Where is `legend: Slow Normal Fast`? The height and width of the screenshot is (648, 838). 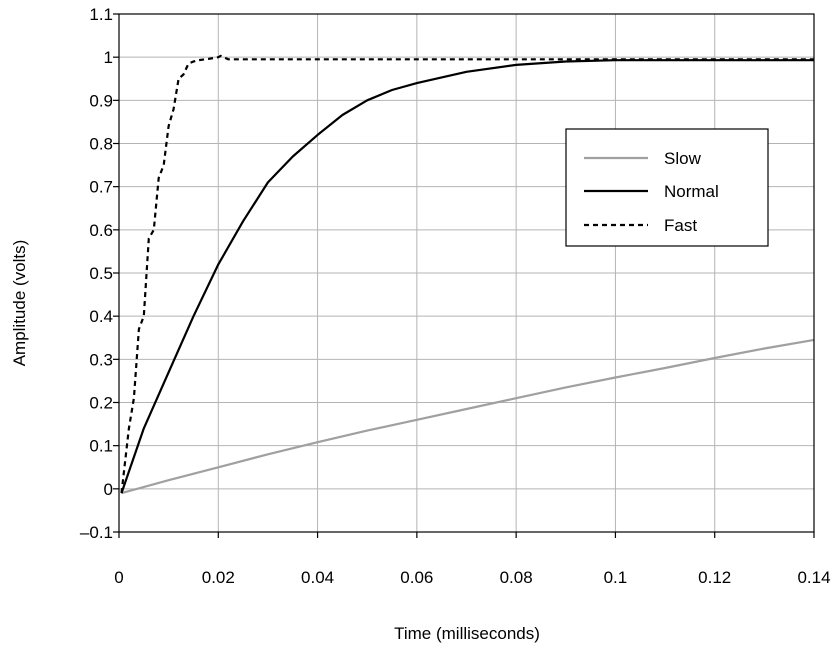
legend: Slow Normal Fast is located at coordinates (667, 187).